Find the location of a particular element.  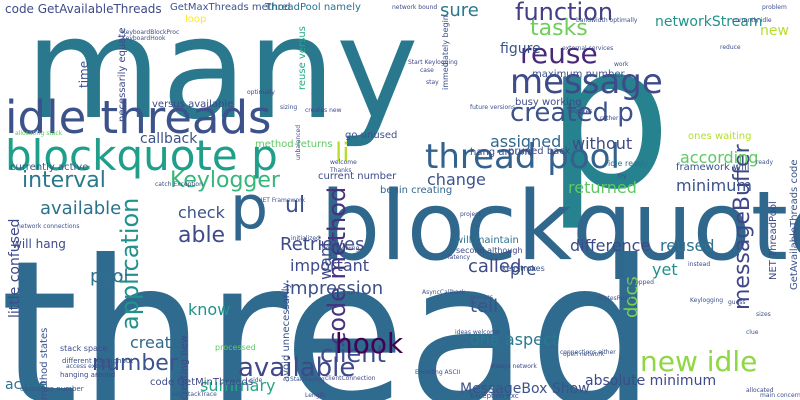

cloud-word: code GetMinThreads is located at coordinates (202, 382).